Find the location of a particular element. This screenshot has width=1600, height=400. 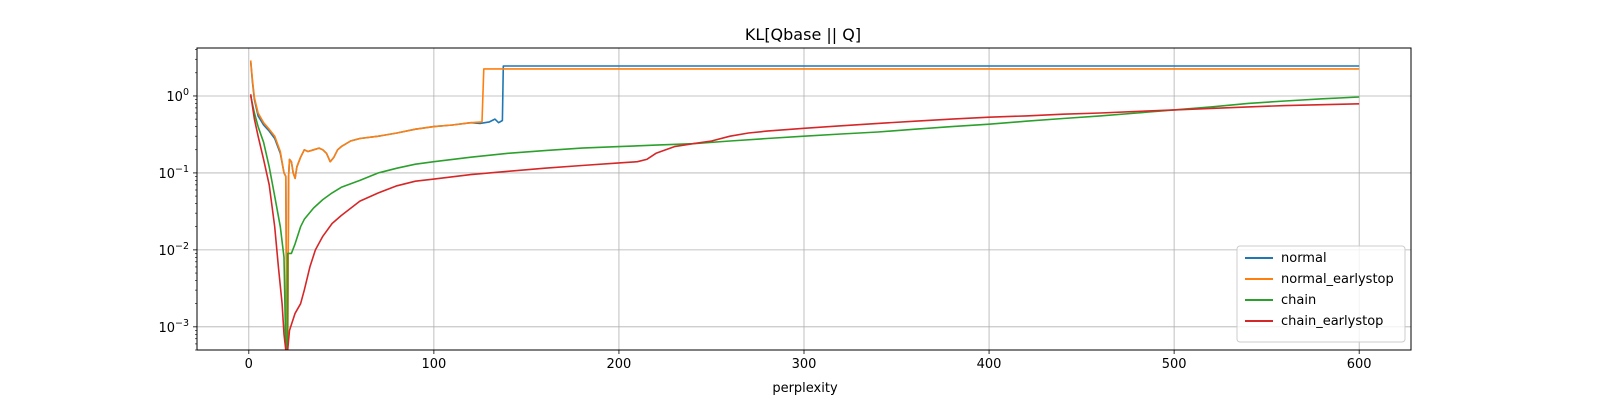

x-tick-label: 0 is located at coordinates (249, 364).